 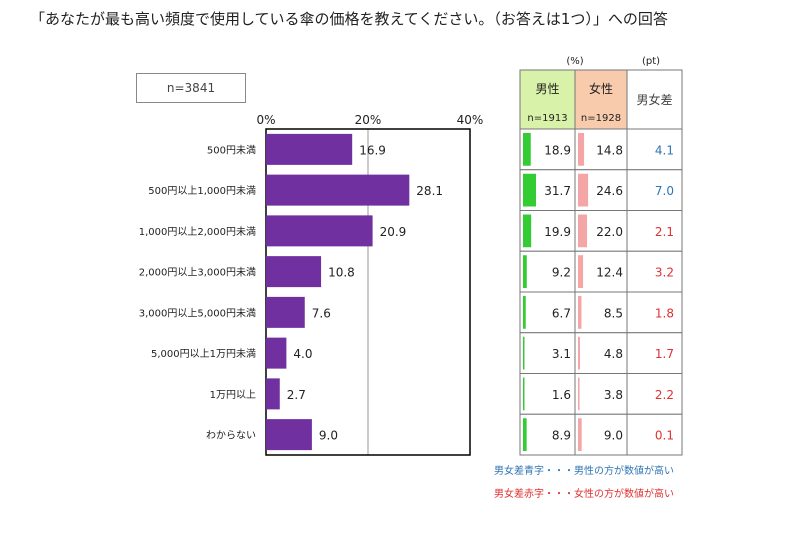 I want to click on female-value: 22.0, so click(x=609, y=232).